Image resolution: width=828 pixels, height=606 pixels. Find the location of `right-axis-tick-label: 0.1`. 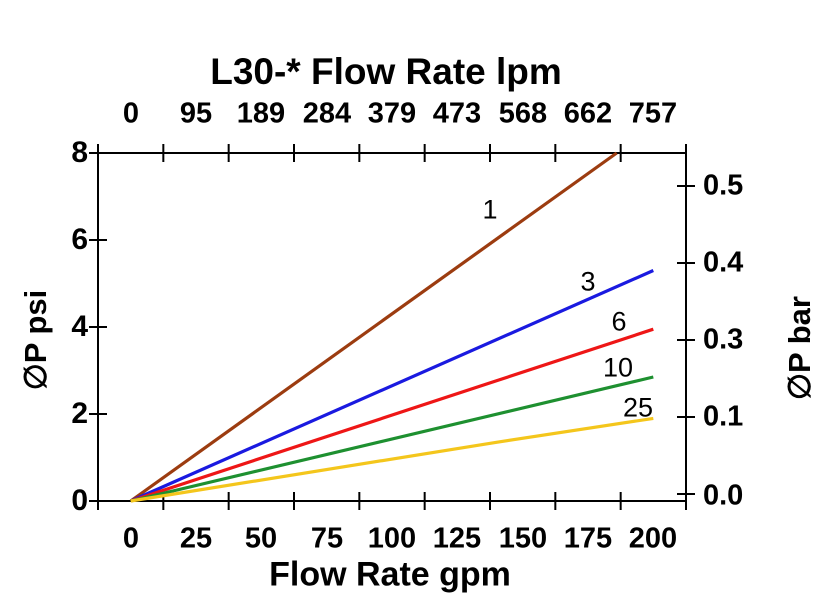

right-axis-tick-label: 0.1 is located at coordinates (723, 416).